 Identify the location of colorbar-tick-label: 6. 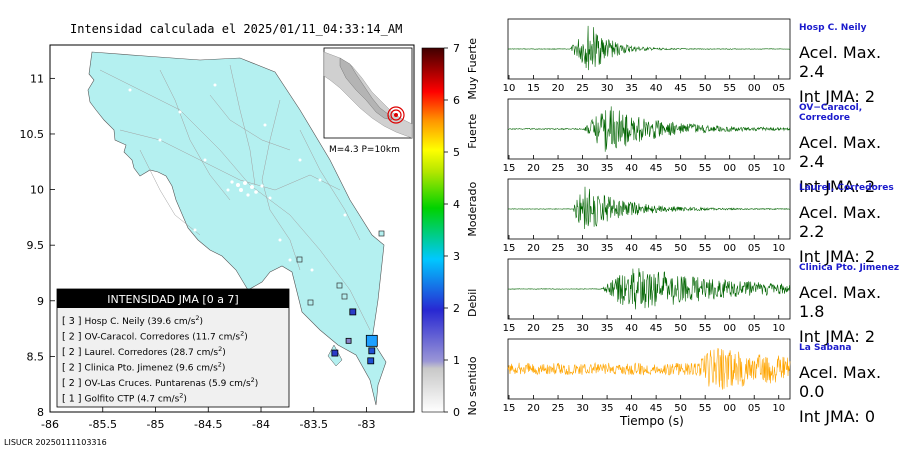
(456, 100).